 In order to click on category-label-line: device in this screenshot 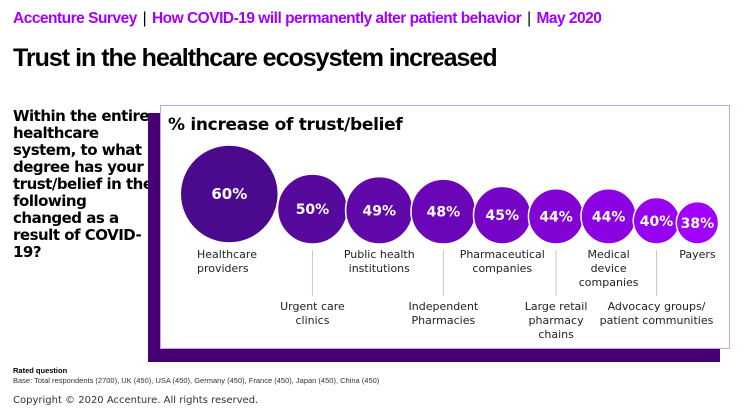, I will do `click(609, 268)`.